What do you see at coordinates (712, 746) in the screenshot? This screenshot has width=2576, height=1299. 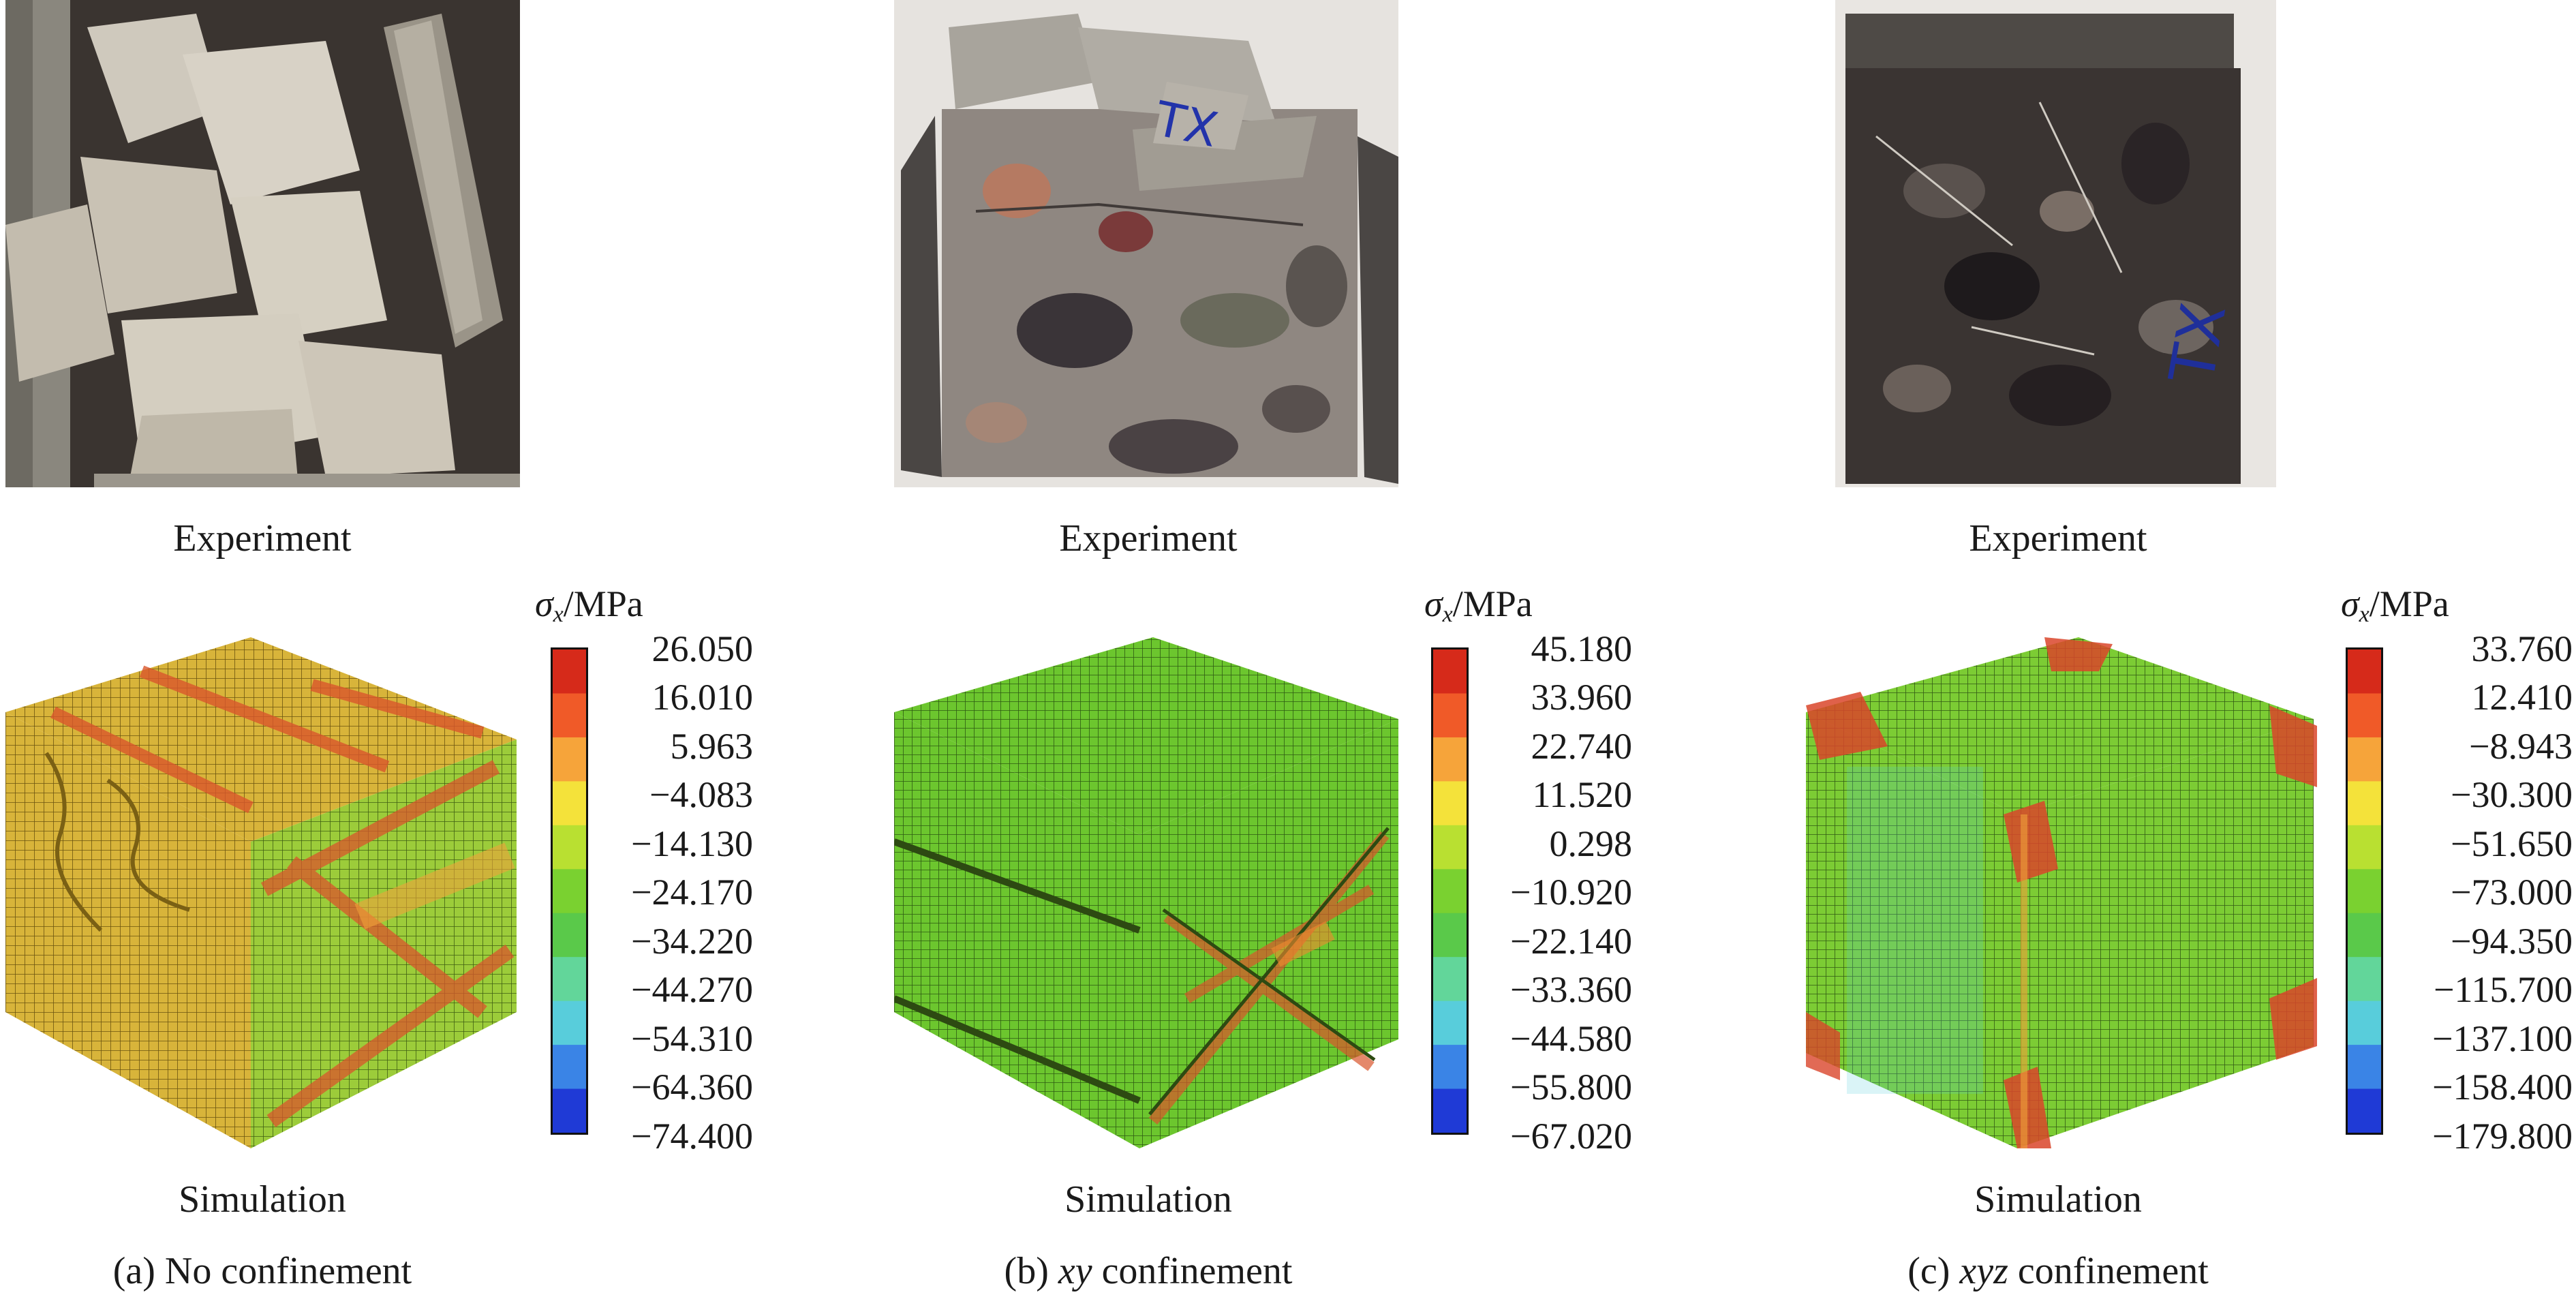 I see `colorbar-tick: 5.963` at bounding box center [712, 746].